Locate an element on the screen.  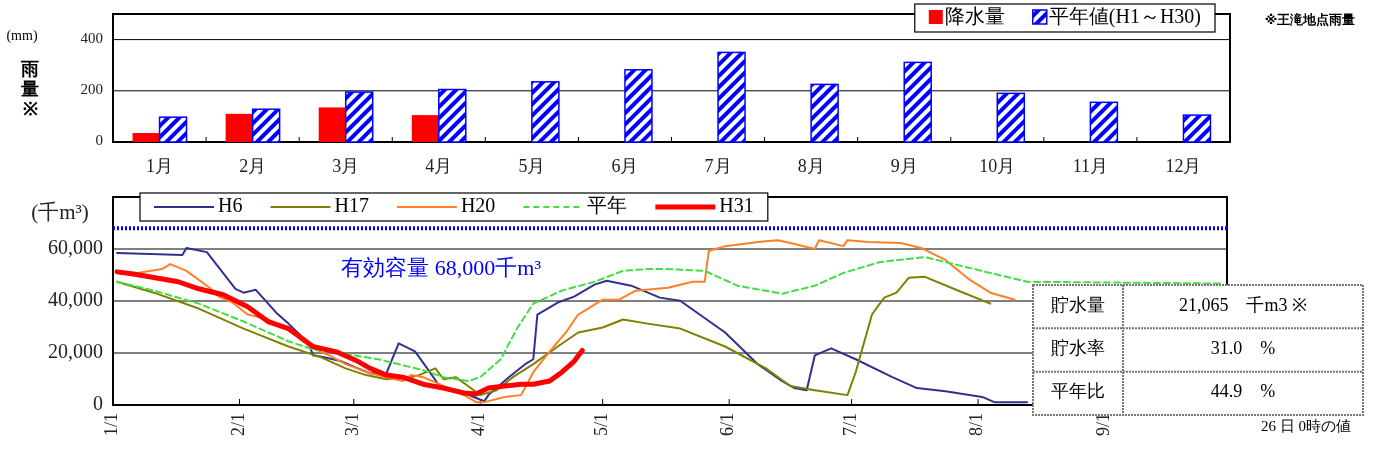
legend-label: H20 is located at coordinates (478, 204).